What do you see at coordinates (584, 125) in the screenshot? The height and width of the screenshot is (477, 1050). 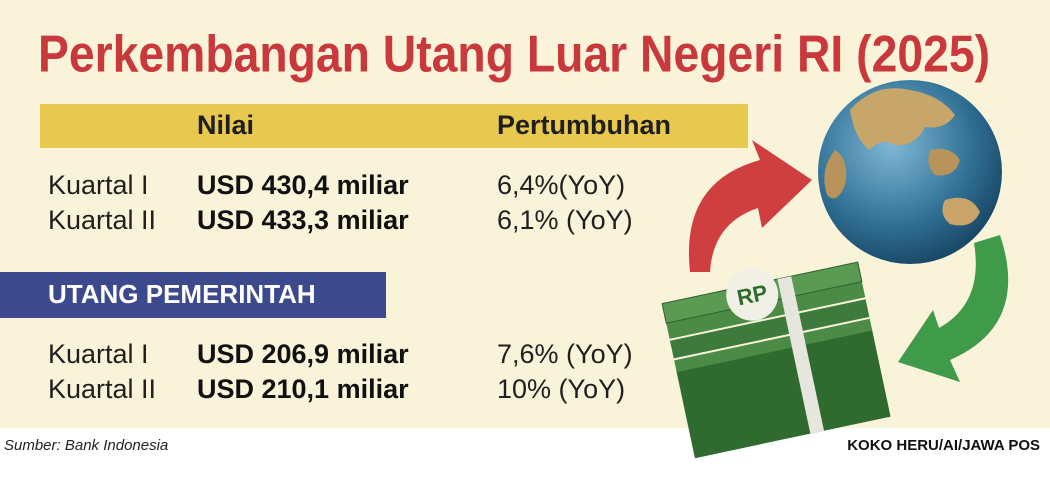 I see `header-cell: Pertumbuhan` at bounding box center [584, 125].